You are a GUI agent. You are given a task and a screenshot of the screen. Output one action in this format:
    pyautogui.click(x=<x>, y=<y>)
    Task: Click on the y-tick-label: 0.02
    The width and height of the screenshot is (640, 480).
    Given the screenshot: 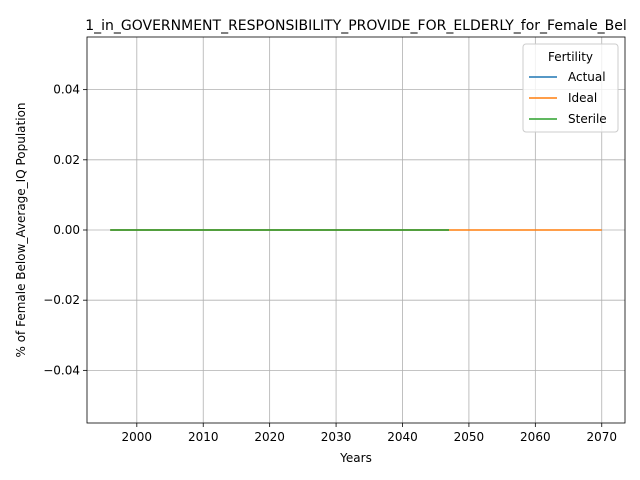 What is the action you would take?
    pyautogui.click(x=66, y=160)
    